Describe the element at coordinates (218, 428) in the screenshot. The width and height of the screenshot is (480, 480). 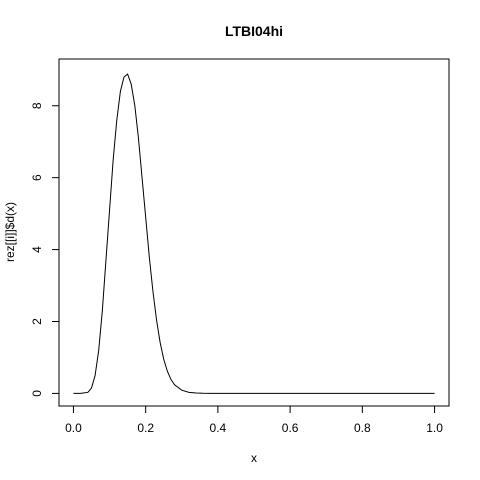
I see `x-tick-label: 0.4` at that location.